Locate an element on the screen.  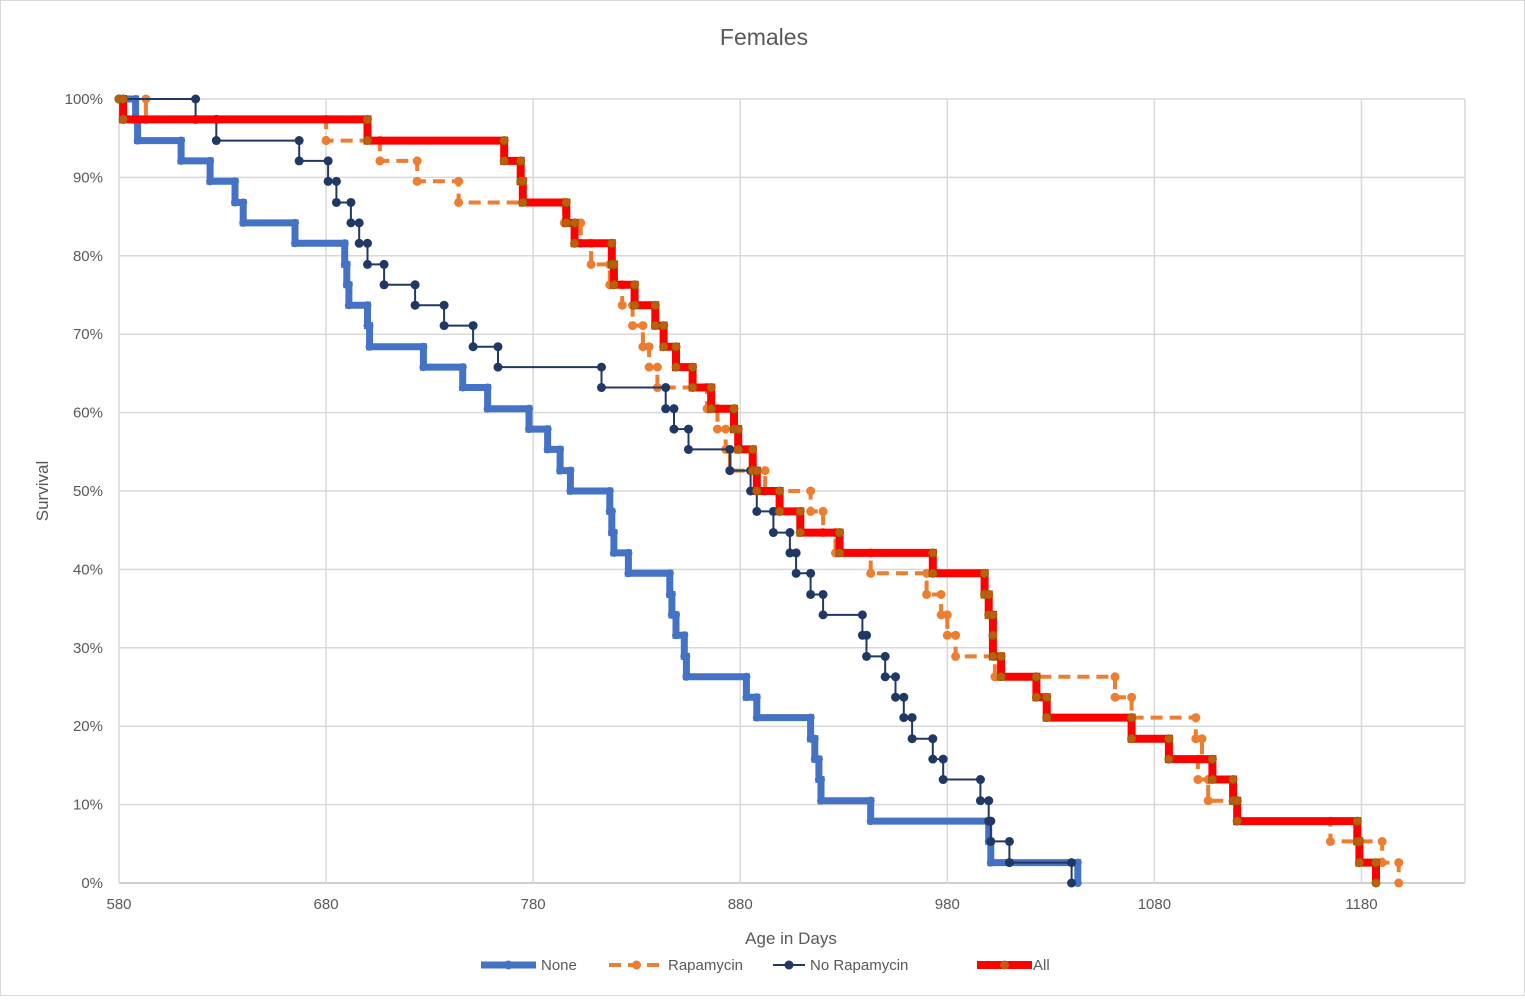
legend-label: Rapamycin is located at coordinates (705, 965).